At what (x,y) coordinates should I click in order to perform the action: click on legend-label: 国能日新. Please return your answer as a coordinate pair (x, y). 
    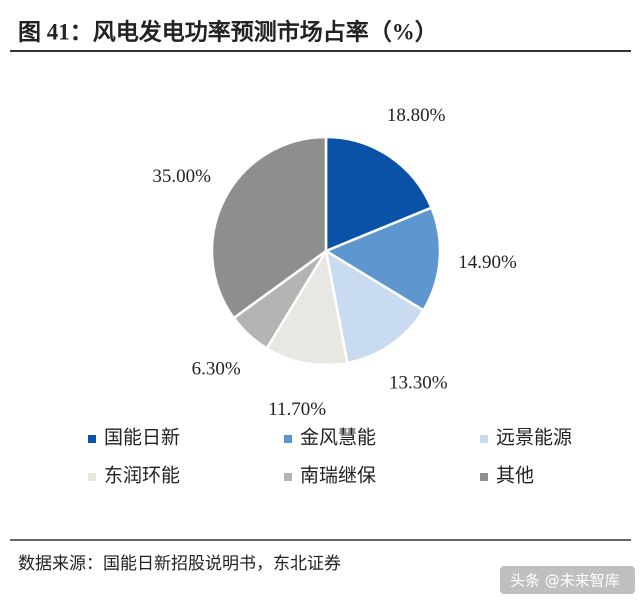
    Looking at the image, I should click on (142, 437).